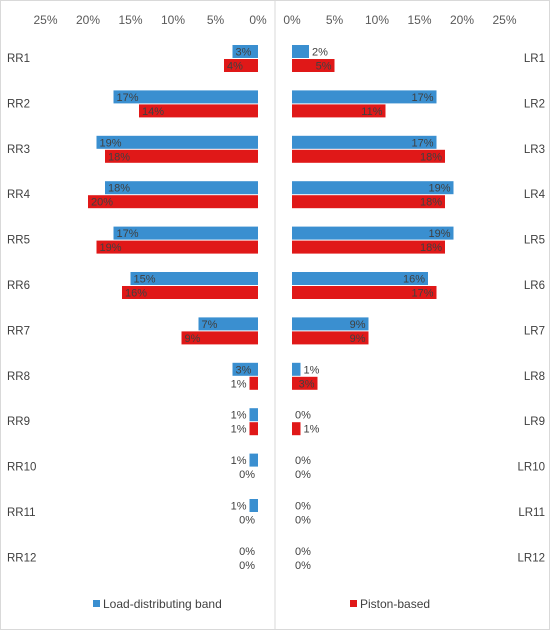 The image size is (550, 630). I want to click on bar-left-piston-rr7, so click(219, 338).